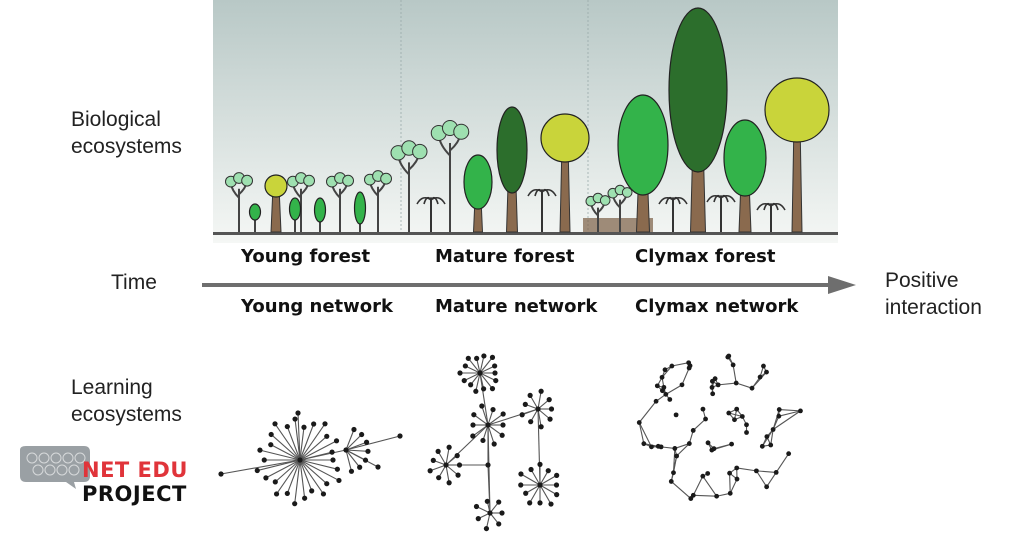 This screenshot has width=1024, height=539. What do you see at coordinates (797, 155) in the screenshot?
I see `broadleaf-tree` at bounding box center [797, 155].